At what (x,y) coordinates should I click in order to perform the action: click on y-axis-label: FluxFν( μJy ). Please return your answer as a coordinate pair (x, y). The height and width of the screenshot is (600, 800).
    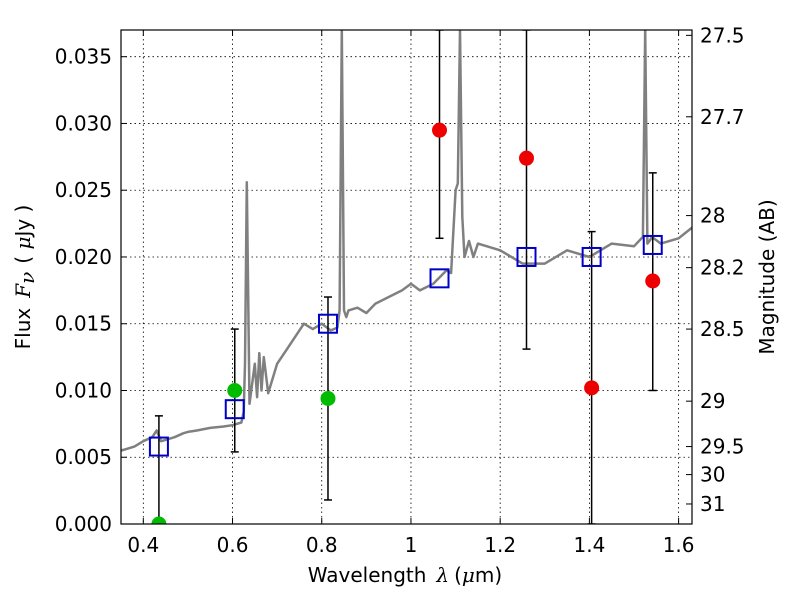
    Looking at the image, I should click on (25, 277).